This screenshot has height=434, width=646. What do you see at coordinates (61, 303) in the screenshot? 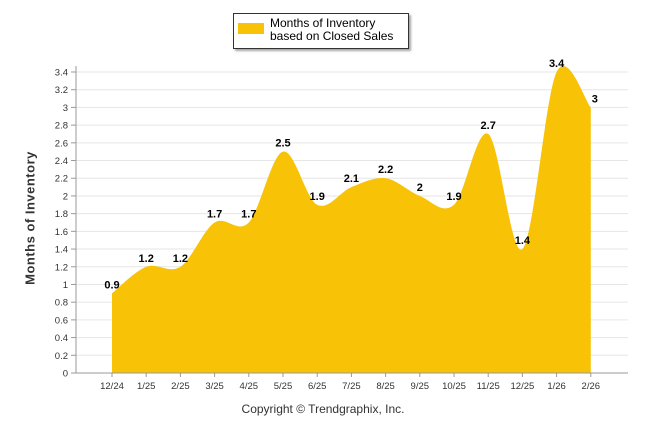
I see `y-tick-label: 0.8` at bounding box center [61, 303].